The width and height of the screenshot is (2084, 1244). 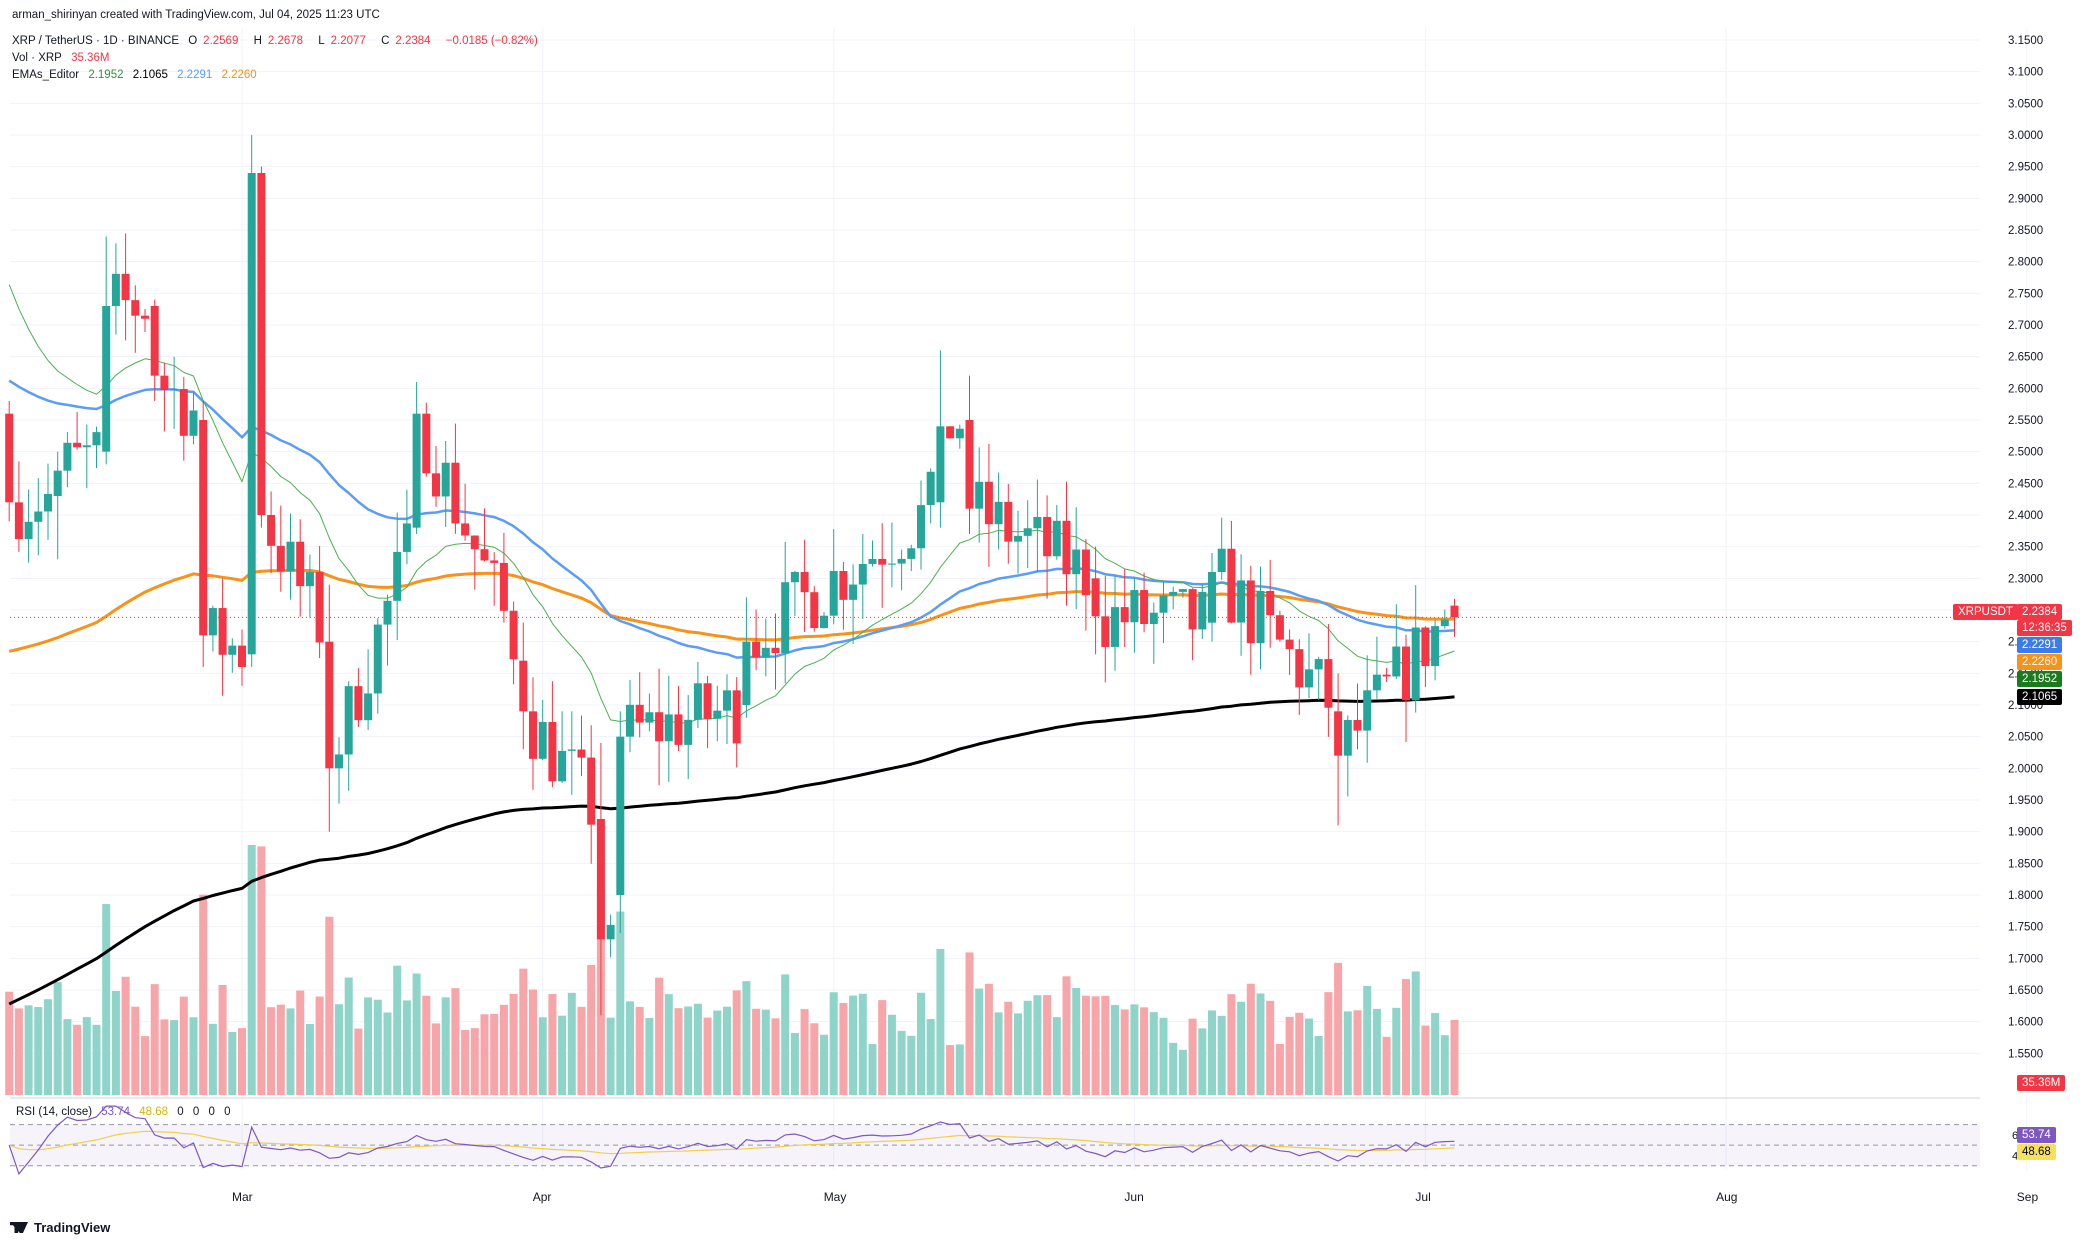 What do you see at coordinates (1985, 612) in the screenshot?
I see `symbol-price-tag: XRPUSDT` at bounding box center [1985, 612].